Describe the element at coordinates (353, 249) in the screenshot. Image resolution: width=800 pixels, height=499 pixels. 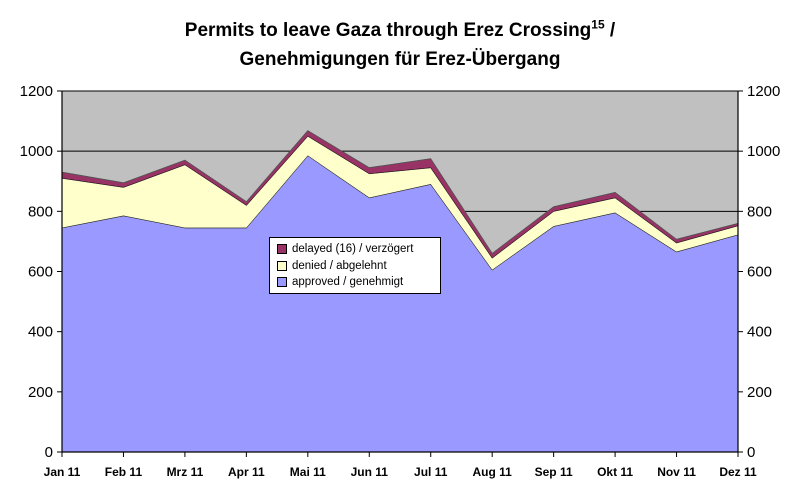
I see `legend-label: delayed (16) / verzögert` at that location.